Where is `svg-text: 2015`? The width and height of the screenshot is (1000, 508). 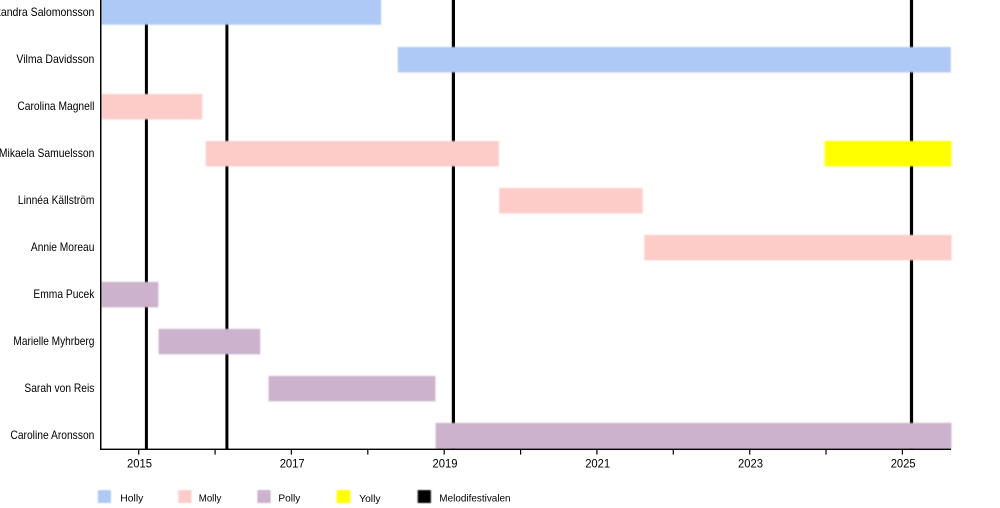
svg-text: 2015 is located at coordinates (139, 463).